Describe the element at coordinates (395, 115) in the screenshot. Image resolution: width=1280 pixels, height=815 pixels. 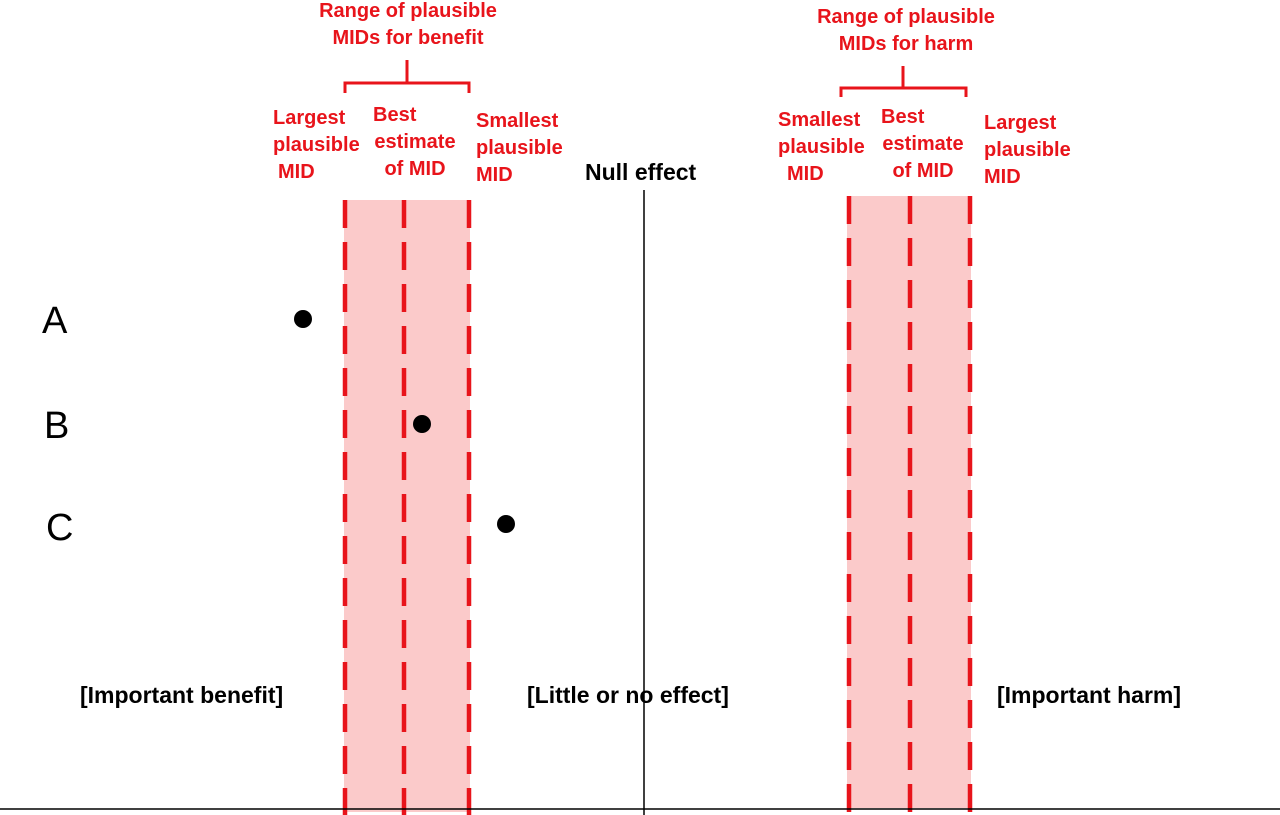
I see `benefit-best-line1: Best` at that location.